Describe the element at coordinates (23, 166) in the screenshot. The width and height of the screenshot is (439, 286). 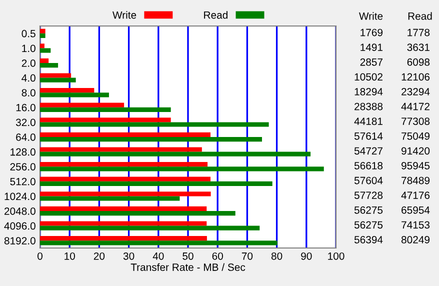
I see `y-tick-label: 256.0` at that location.